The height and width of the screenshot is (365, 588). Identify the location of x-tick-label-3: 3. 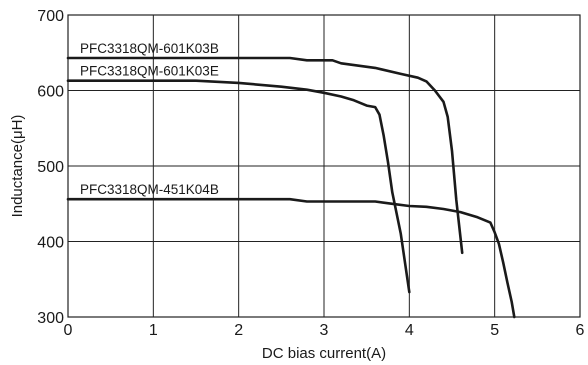
(324, 330).